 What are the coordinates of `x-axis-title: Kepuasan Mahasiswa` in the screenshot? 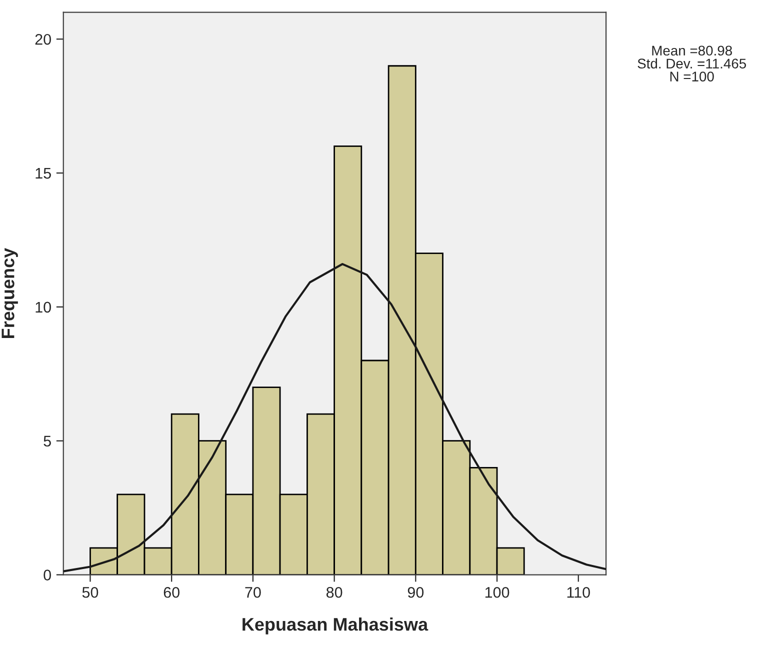 It's located at (335, 625).